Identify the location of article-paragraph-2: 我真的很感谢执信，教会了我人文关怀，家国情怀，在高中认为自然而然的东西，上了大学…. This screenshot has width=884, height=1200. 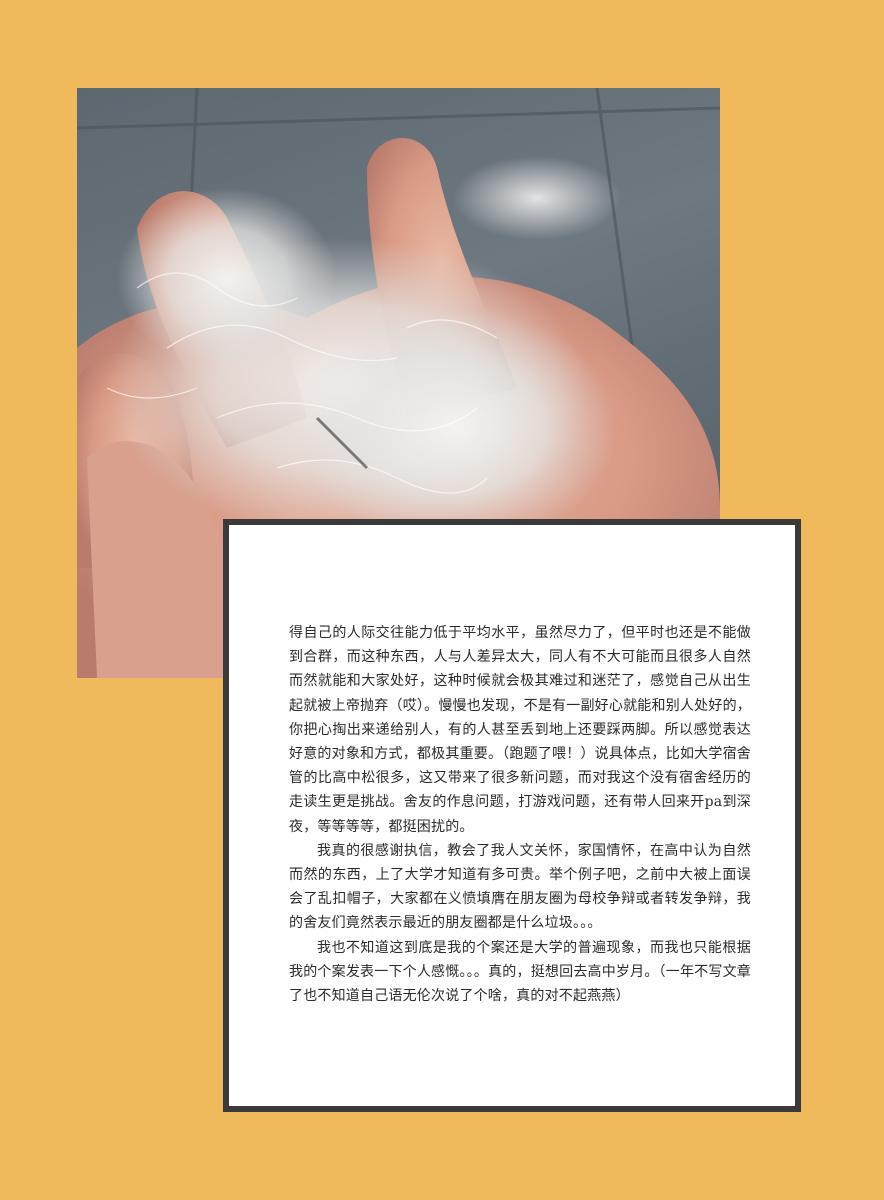
(520, 887).